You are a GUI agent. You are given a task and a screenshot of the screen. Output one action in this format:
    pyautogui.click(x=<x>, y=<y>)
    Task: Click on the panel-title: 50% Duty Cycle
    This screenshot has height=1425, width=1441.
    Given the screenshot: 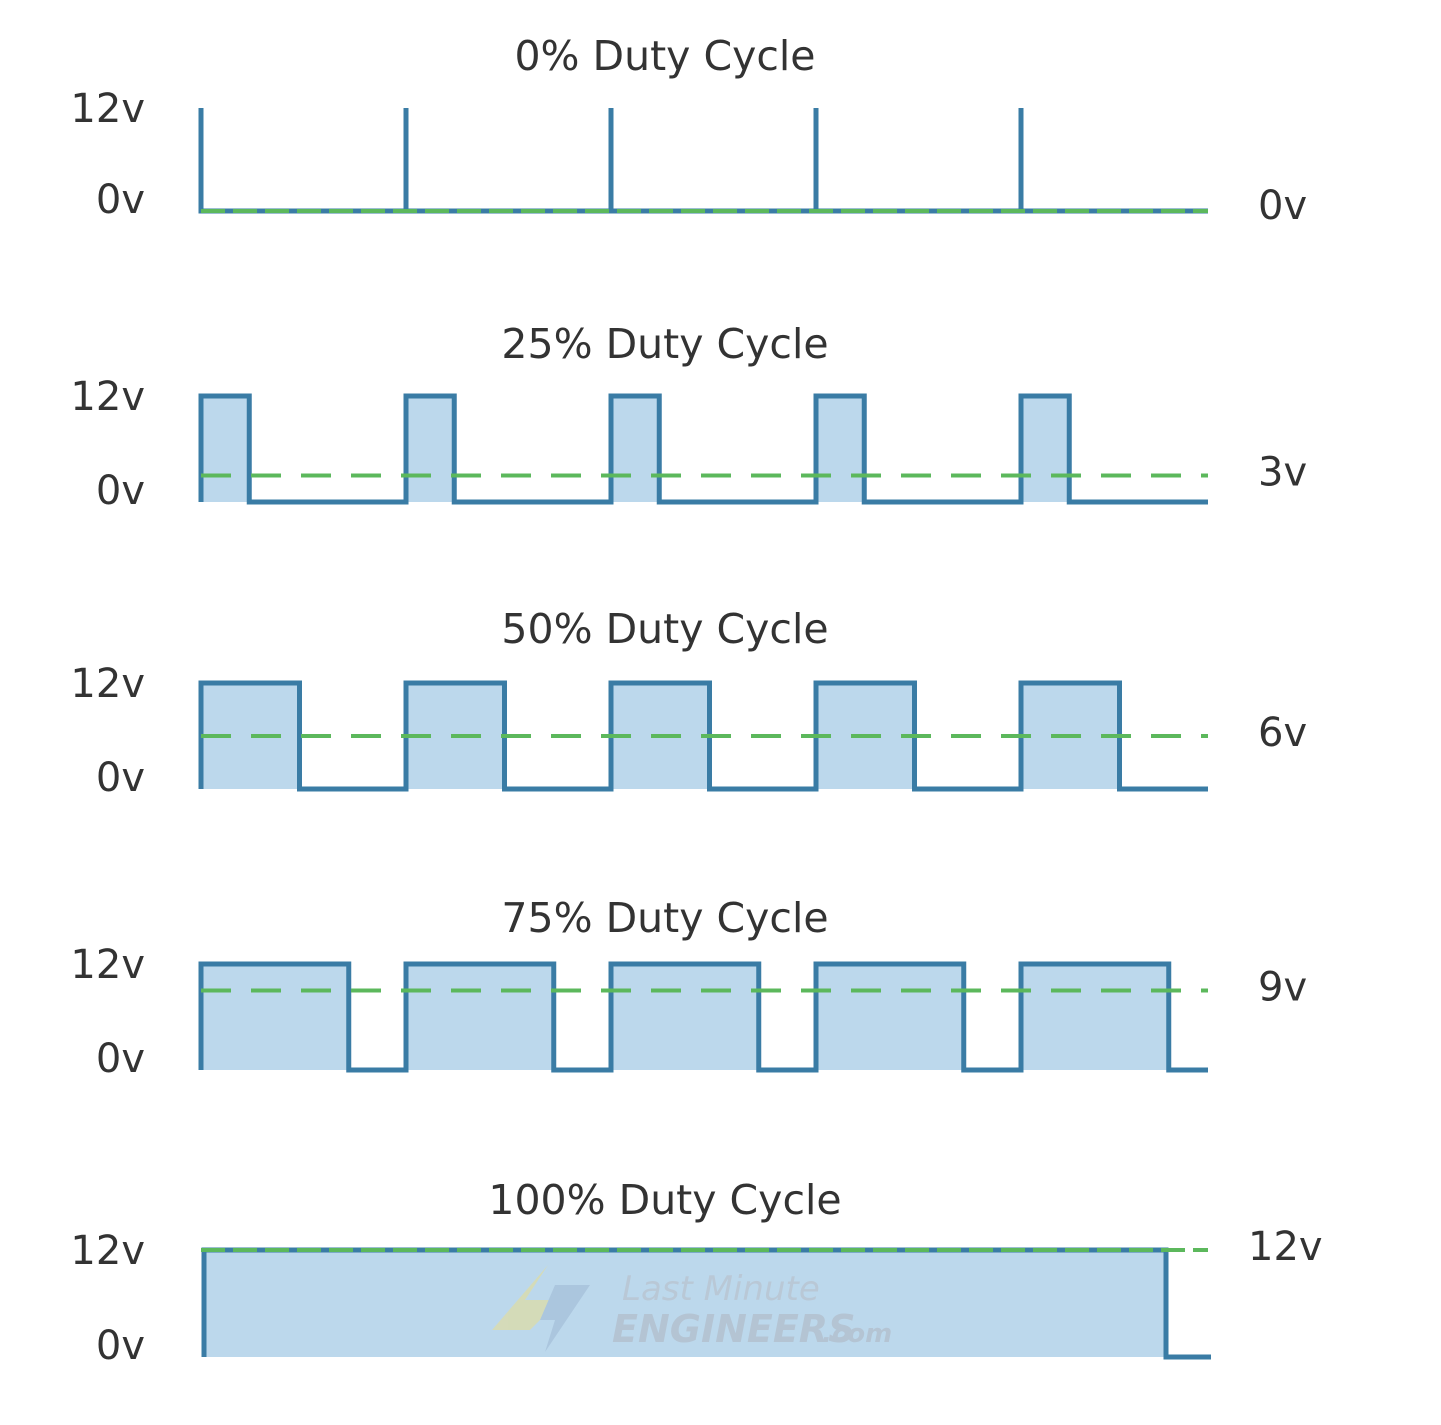 What is the action you would take?
    pyautogui.click(x=664, y=629)
    